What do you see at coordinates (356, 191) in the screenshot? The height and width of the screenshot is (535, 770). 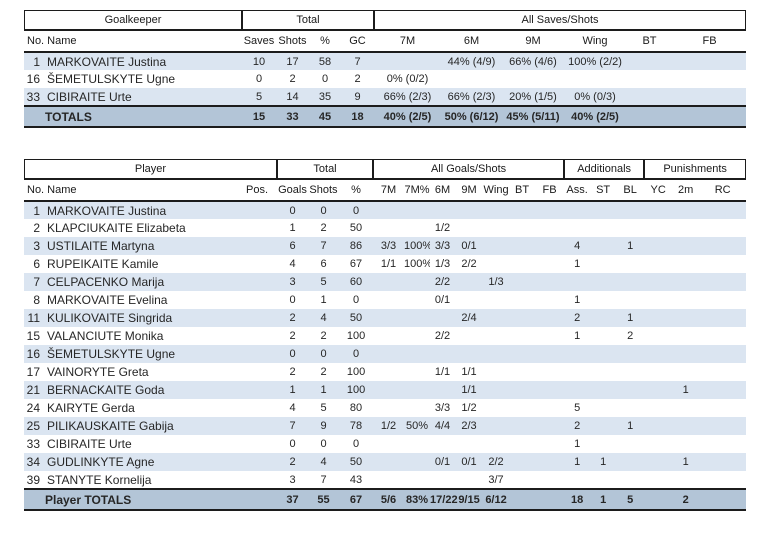 I see `col-header-col: %` at bounding box center [356, 191].